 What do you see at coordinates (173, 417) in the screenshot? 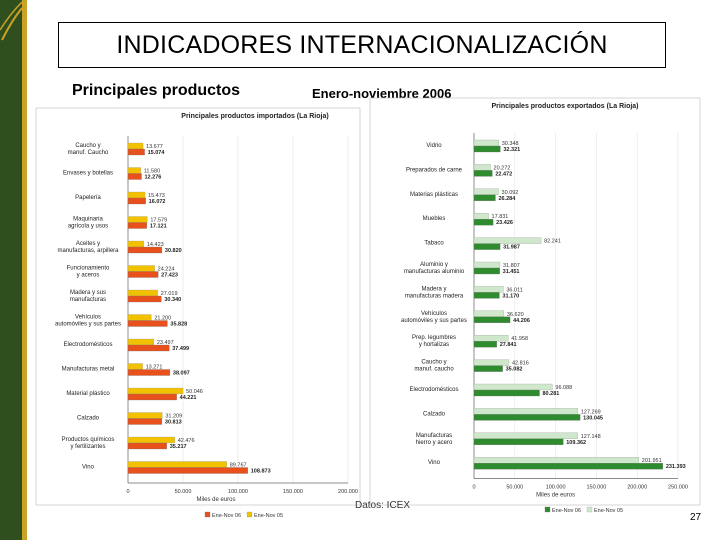
I see `import-value-label-2005: 31.209` at bounding box center [173, 417].